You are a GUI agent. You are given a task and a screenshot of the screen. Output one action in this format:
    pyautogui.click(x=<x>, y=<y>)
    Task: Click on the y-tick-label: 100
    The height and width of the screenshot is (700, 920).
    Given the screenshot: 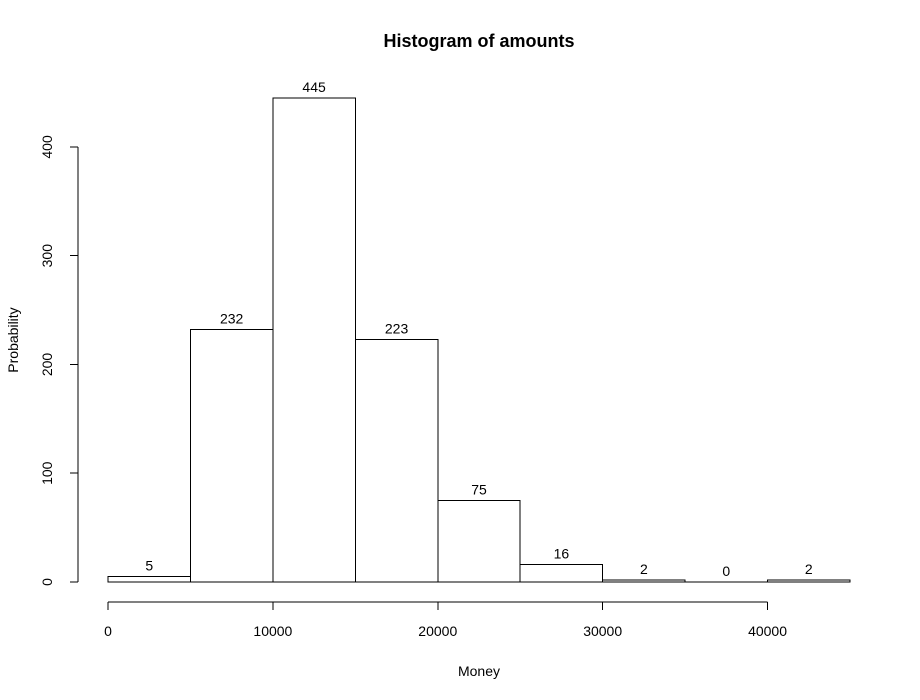 What is the action you would take?
    pyautogui.click(x=47, y=473)
    